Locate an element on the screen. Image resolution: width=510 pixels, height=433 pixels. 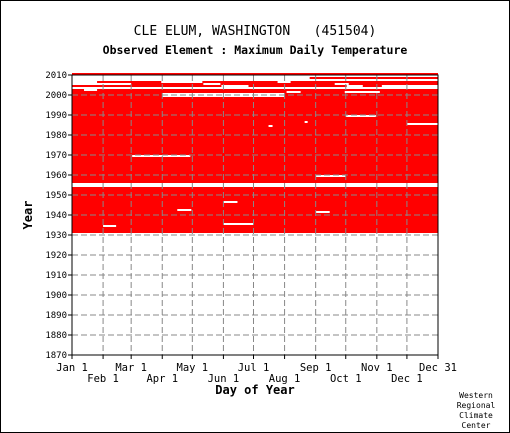
x-tick-label: Aug 1 is located at coordinates (285, 379).